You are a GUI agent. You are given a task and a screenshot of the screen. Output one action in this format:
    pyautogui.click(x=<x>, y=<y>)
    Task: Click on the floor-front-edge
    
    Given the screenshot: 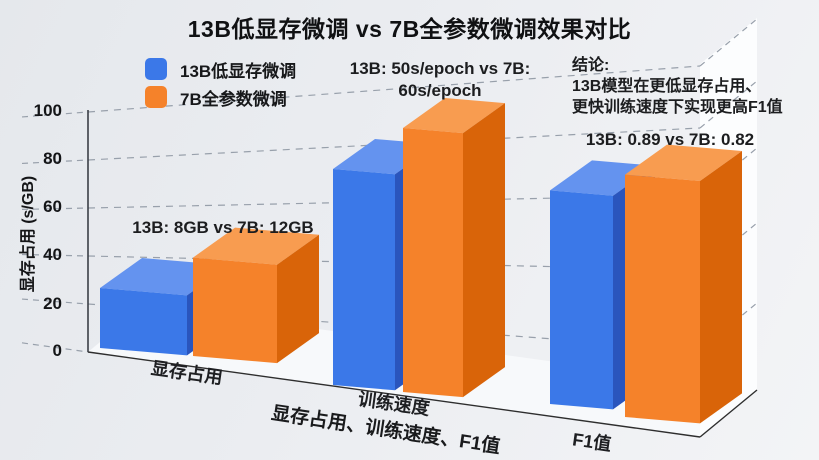 What is the action you would take?
    pyautogui.click(x=394, y=394)
    